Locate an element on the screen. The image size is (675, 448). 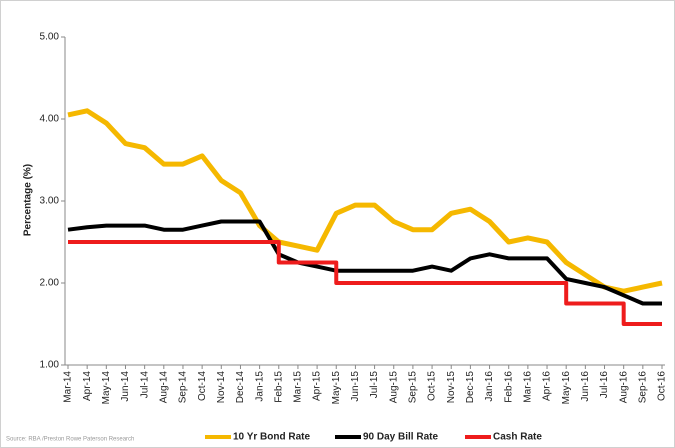
y-axis-label: Percentage (%) is located at coordinates (28, 200).